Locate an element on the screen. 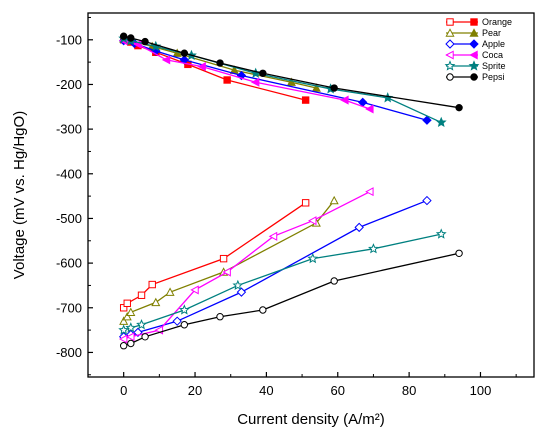  legend-item-pepsi: Pepsi is located at coordinates (475, 77).